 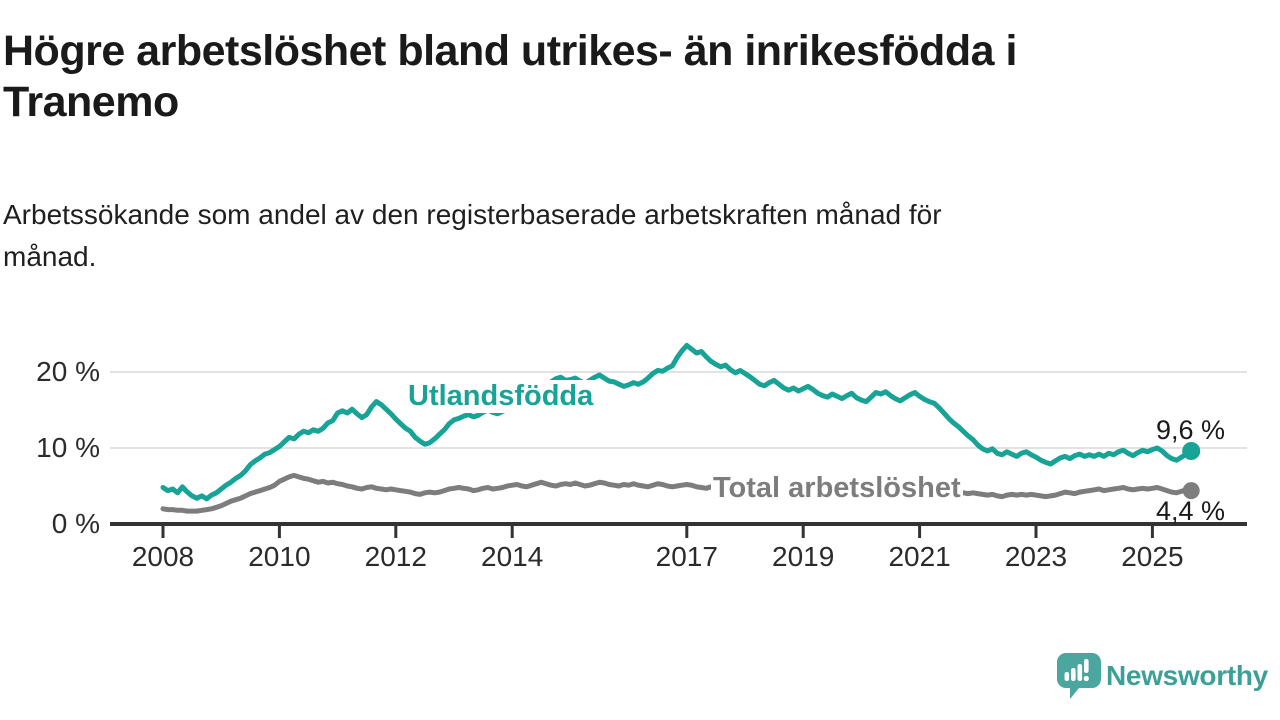 I want to click on end-value-label-utlandsfodda: 9,6 %, so click(x=1190, y=430).